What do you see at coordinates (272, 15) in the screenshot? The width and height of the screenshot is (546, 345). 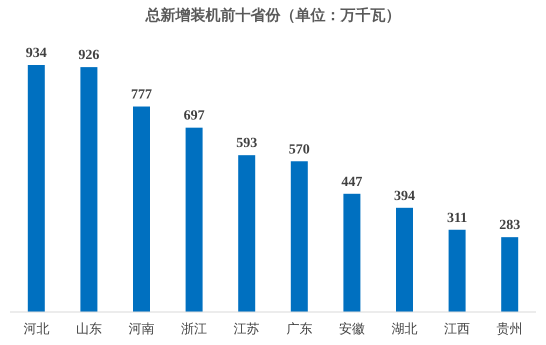 I see `chart-title: 总新增装机前十省份（单位：万千瓦）` at bounding box center [272, 15].